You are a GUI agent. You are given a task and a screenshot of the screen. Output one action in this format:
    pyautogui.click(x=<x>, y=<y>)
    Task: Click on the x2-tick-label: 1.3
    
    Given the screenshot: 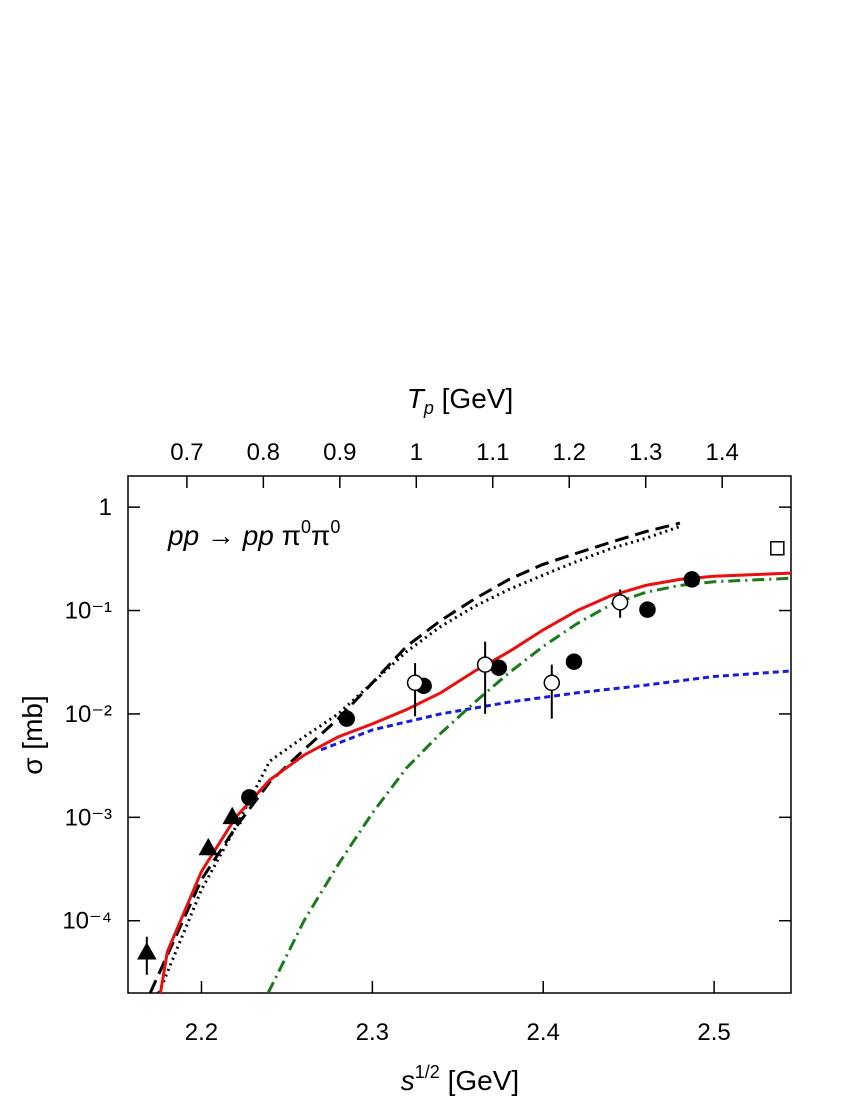 What is the action you would take?
    pyautogui.click(x=645, y=452)
    